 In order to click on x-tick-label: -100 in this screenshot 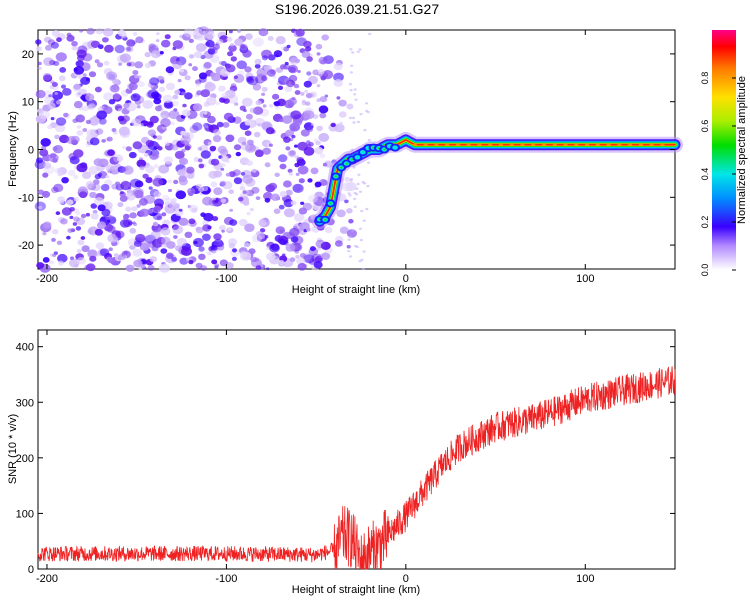, I will do `click(226, 579)`.